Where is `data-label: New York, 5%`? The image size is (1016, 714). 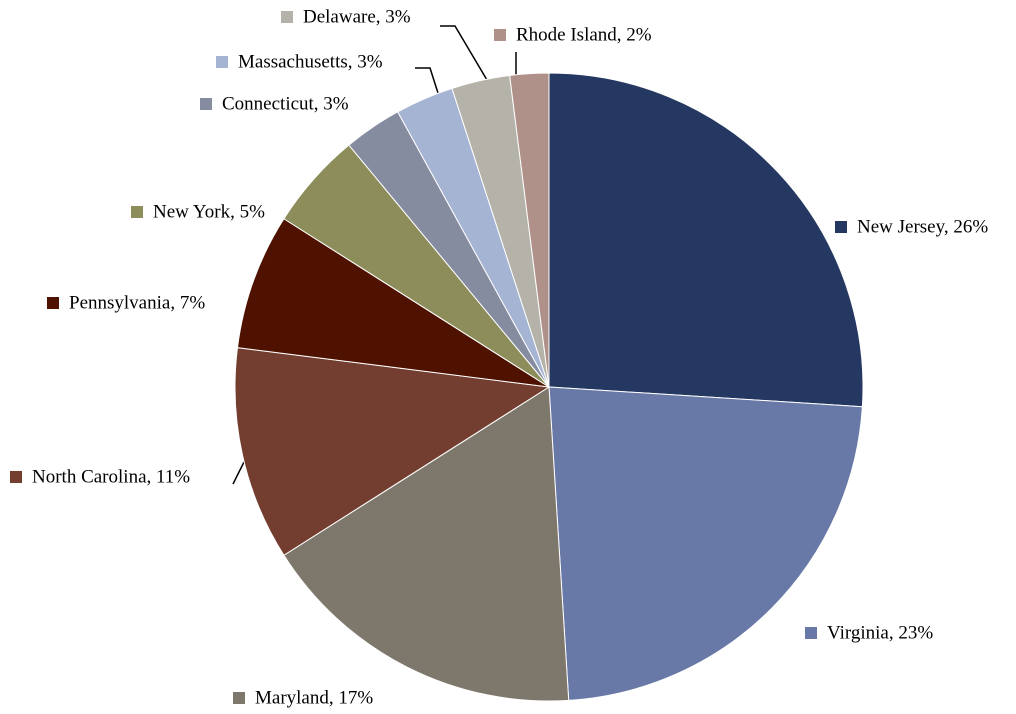
data-label: New York, 5% is located at coordinates (209, 211).